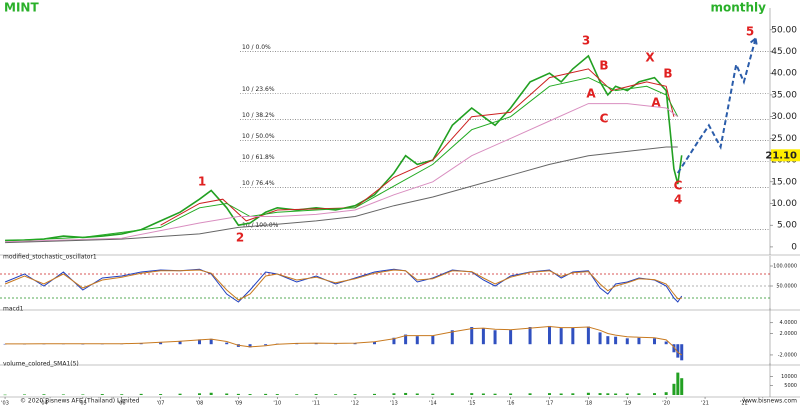 The width and height of the screenshot is (800, 405). Describe the element at coordinates (794, 247) in the screenshot. I see `y-tick-label: 0` at that location.